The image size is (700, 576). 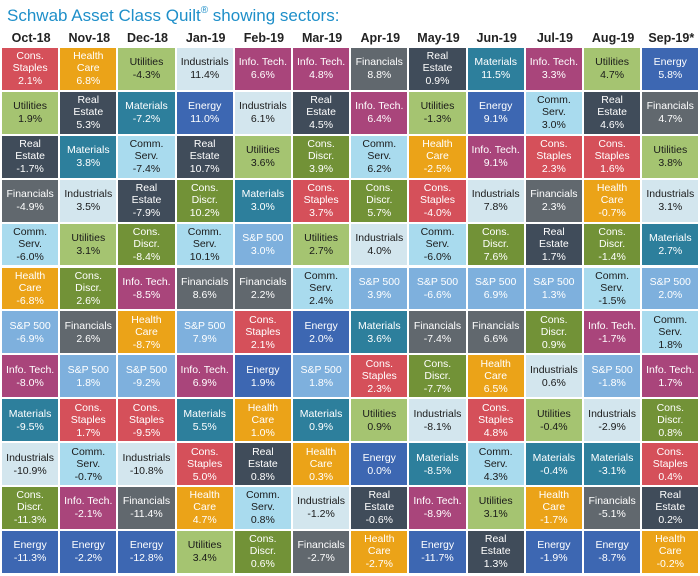 I want to click on quilt-cell: Health Care -0.2%, so click(x=670, y=551).